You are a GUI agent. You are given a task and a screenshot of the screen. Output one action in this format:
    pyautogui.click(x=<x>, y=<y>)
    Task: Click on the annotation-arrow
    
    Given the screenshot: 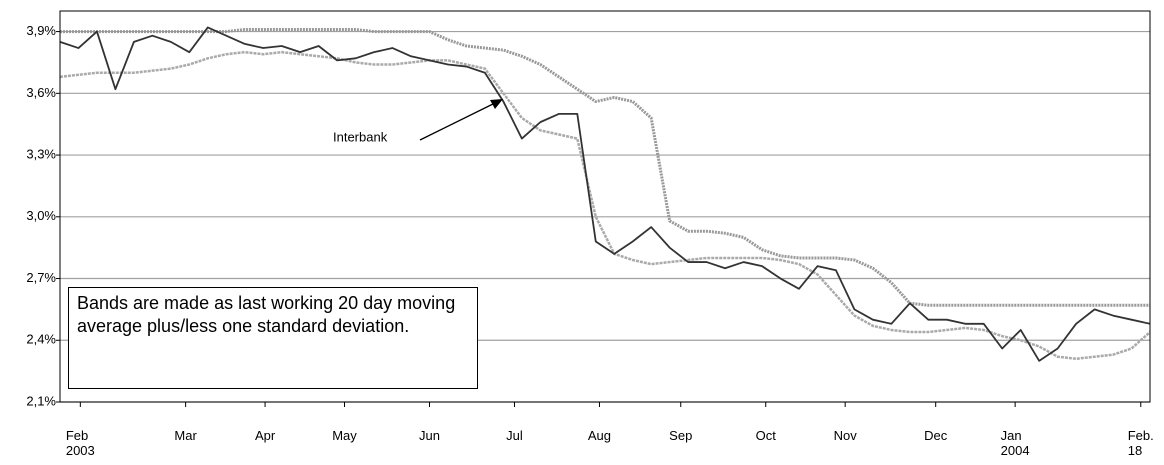 What is the action you would take?
    pyautogui.click(x=458, y=121)
    